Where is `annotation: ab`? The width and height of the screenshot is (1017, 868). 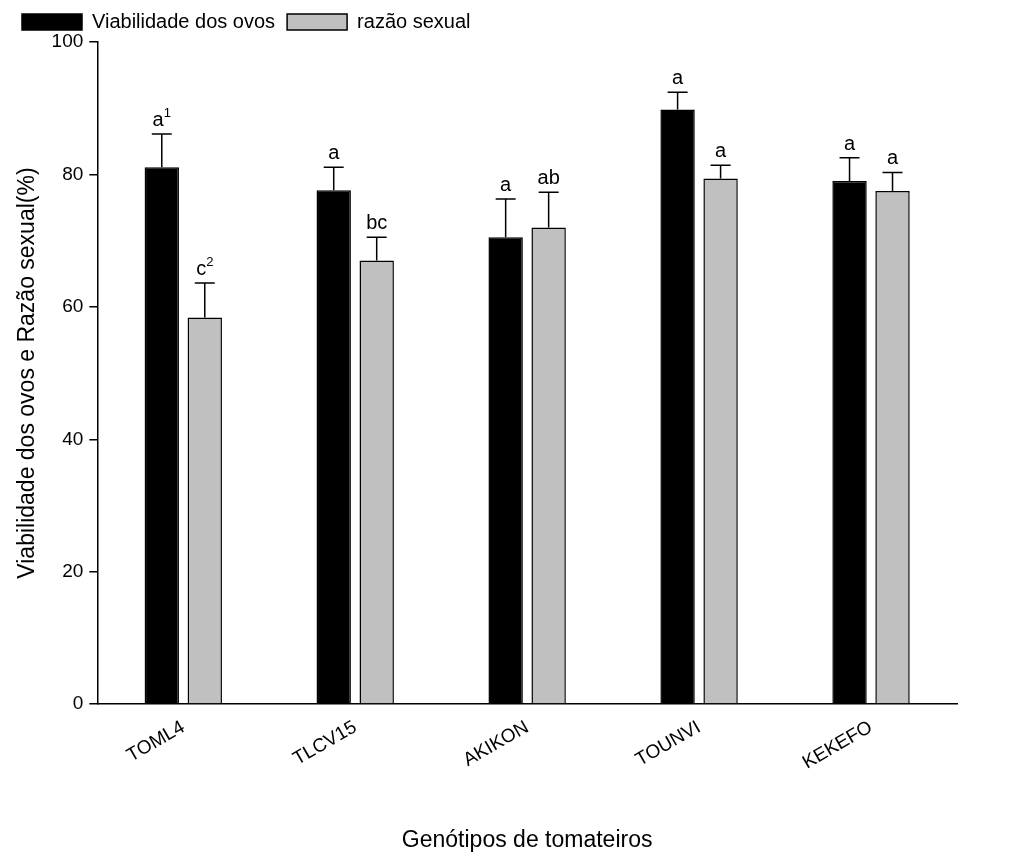
annotation: ab is located at coordinates (548, 177).